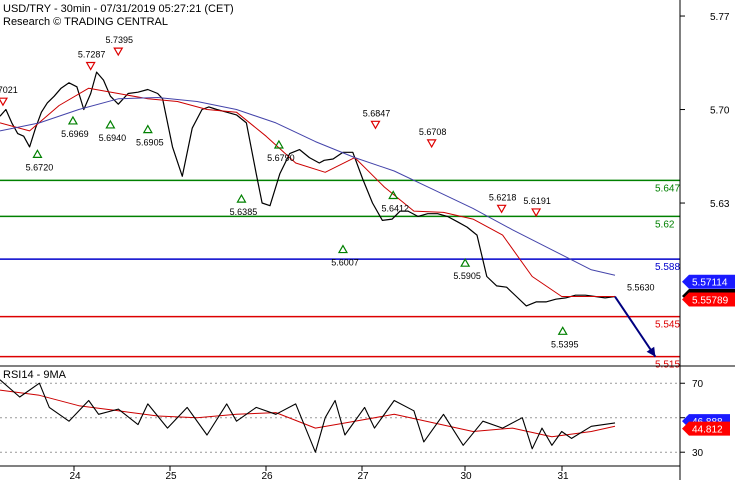  What do you see at coordinates (85, 22) in the screenshot?
I see `chart-subtitle: Research © TRADING CENTRAL` at bounding box center [85, 22].